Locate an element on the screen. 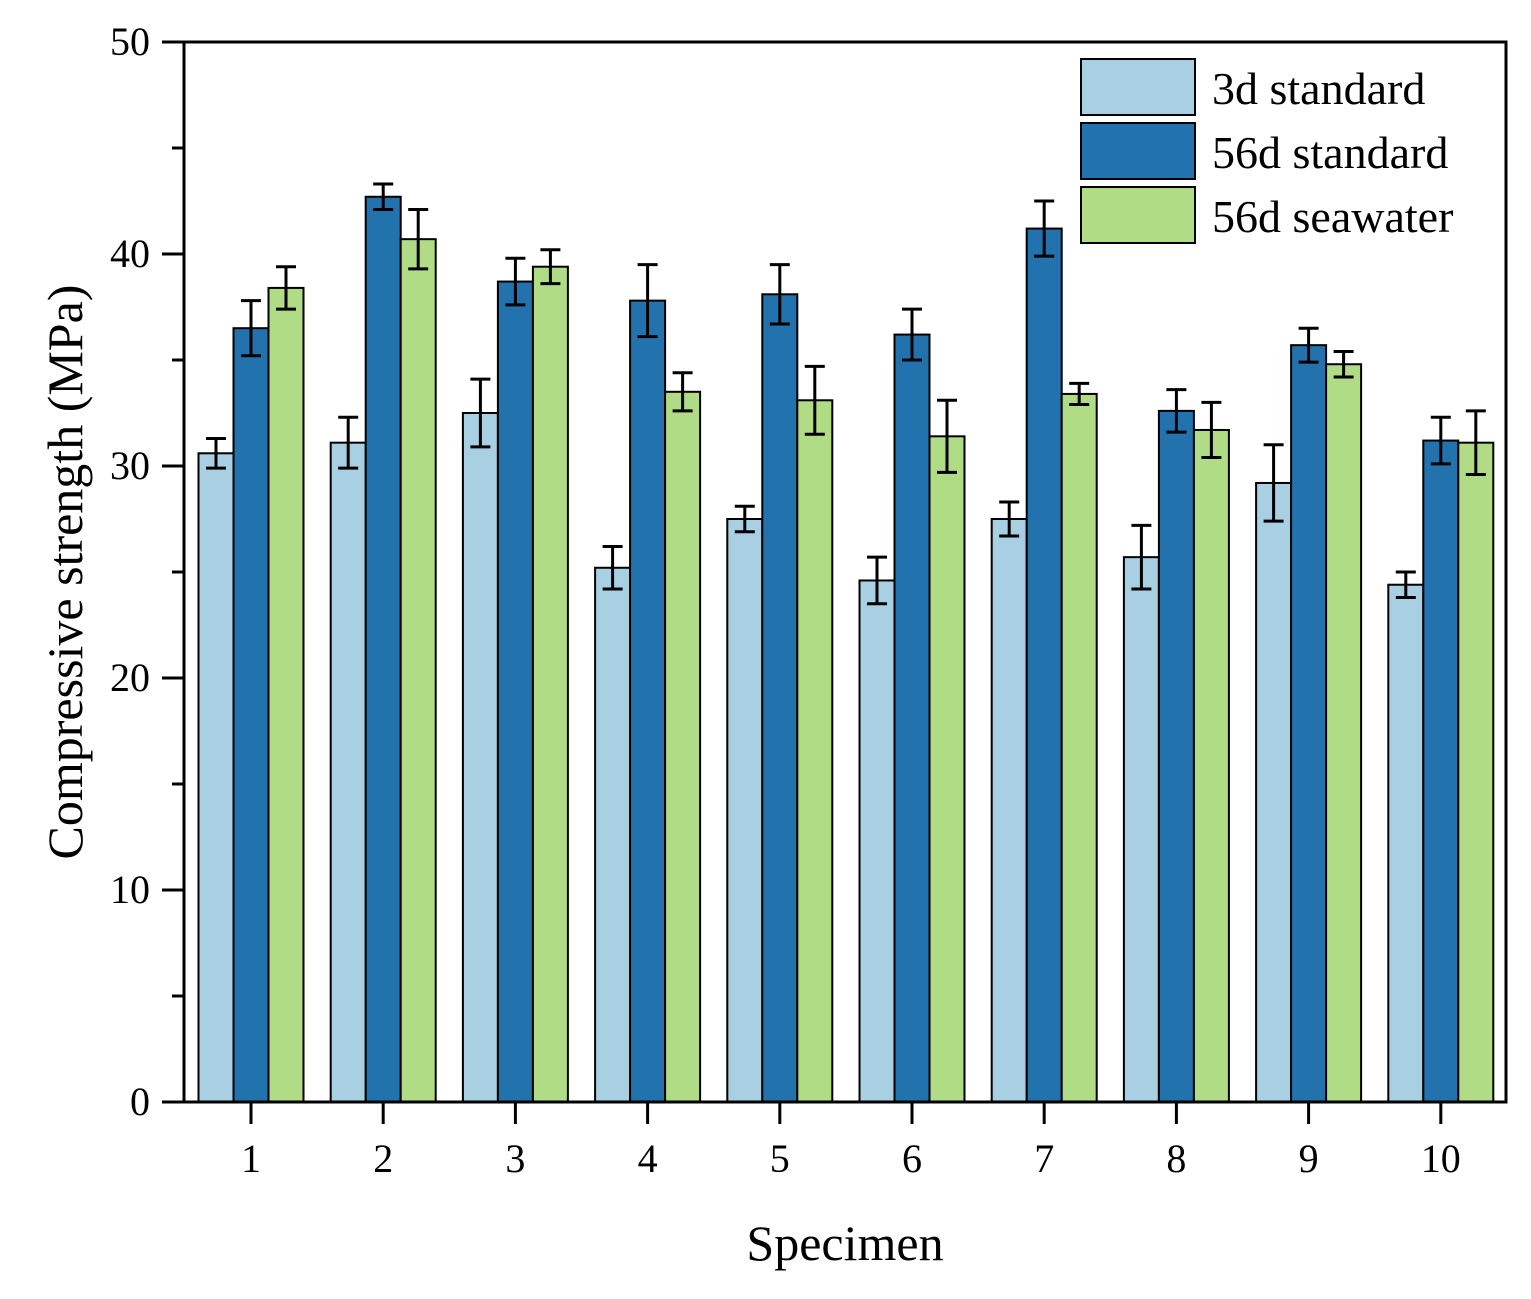 The height and width of the screenshot is (1299, 1531). y-axis: 0 10 20 30 40 50 is located at coordinates (147, 571).